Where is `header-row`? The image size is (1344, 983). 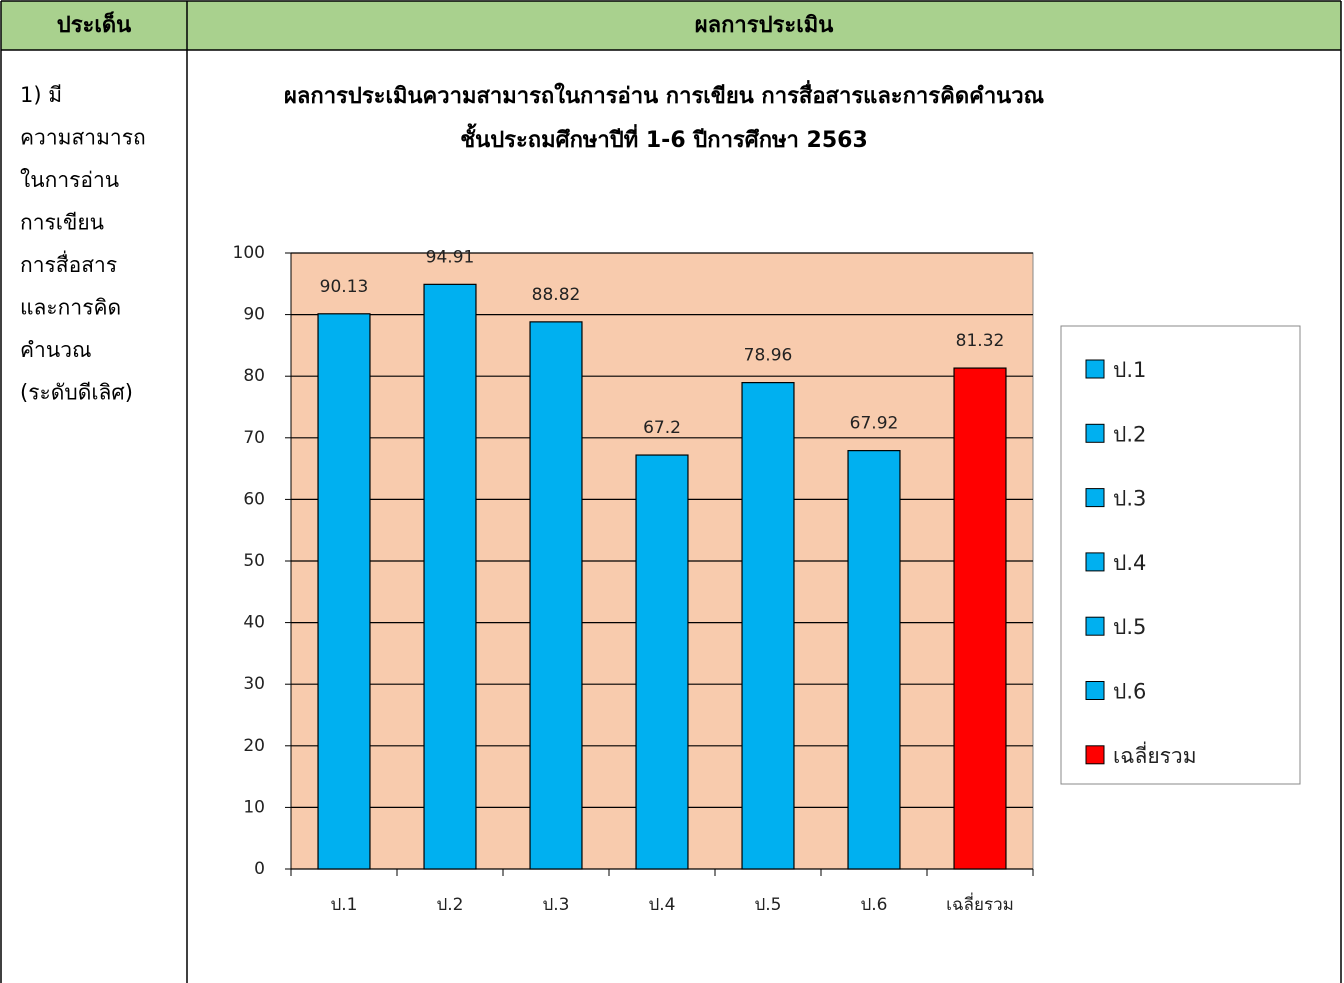
header-row is located at coordinates (671, 25).